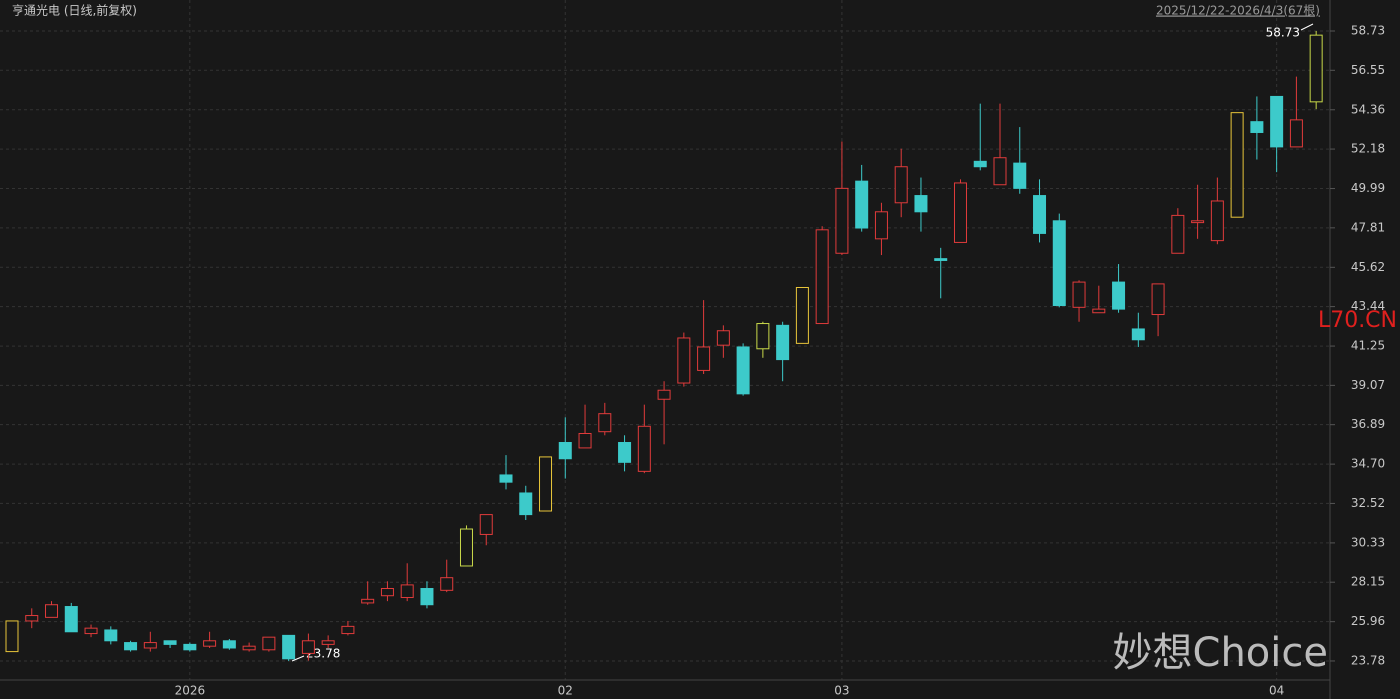 Image resolution: width=1400 pixels, height=699 pixels. What do you see at coordinates (1276, 691) in the screenshot?
I see `x-tick-label: 04` at bounding box center [1276, 691].